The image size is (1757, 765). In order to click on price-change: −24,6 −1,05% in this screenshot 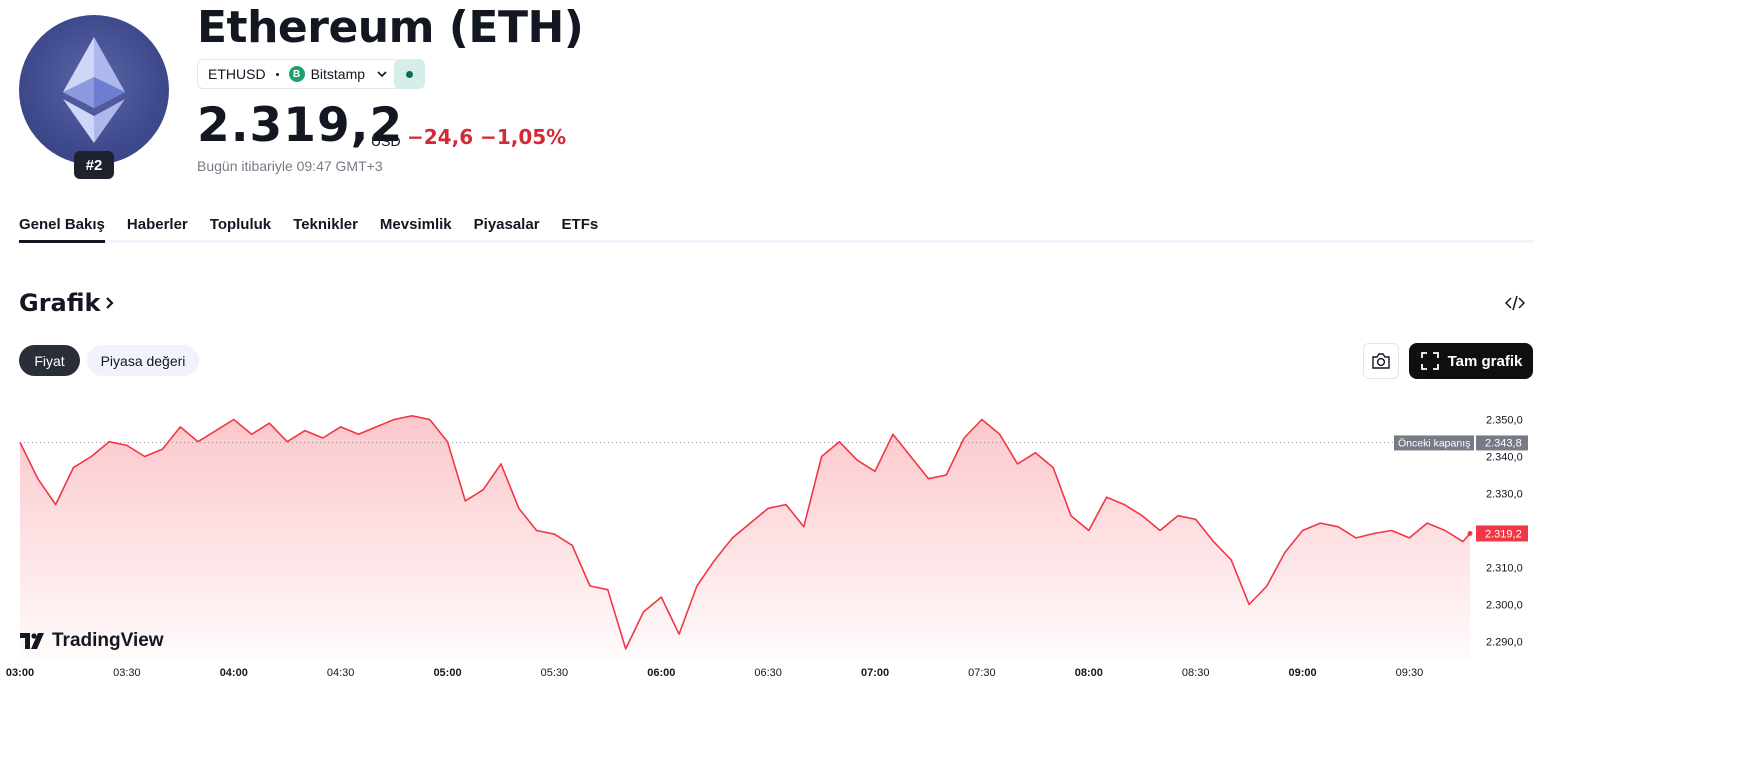, I will do `click(487, 137)`.